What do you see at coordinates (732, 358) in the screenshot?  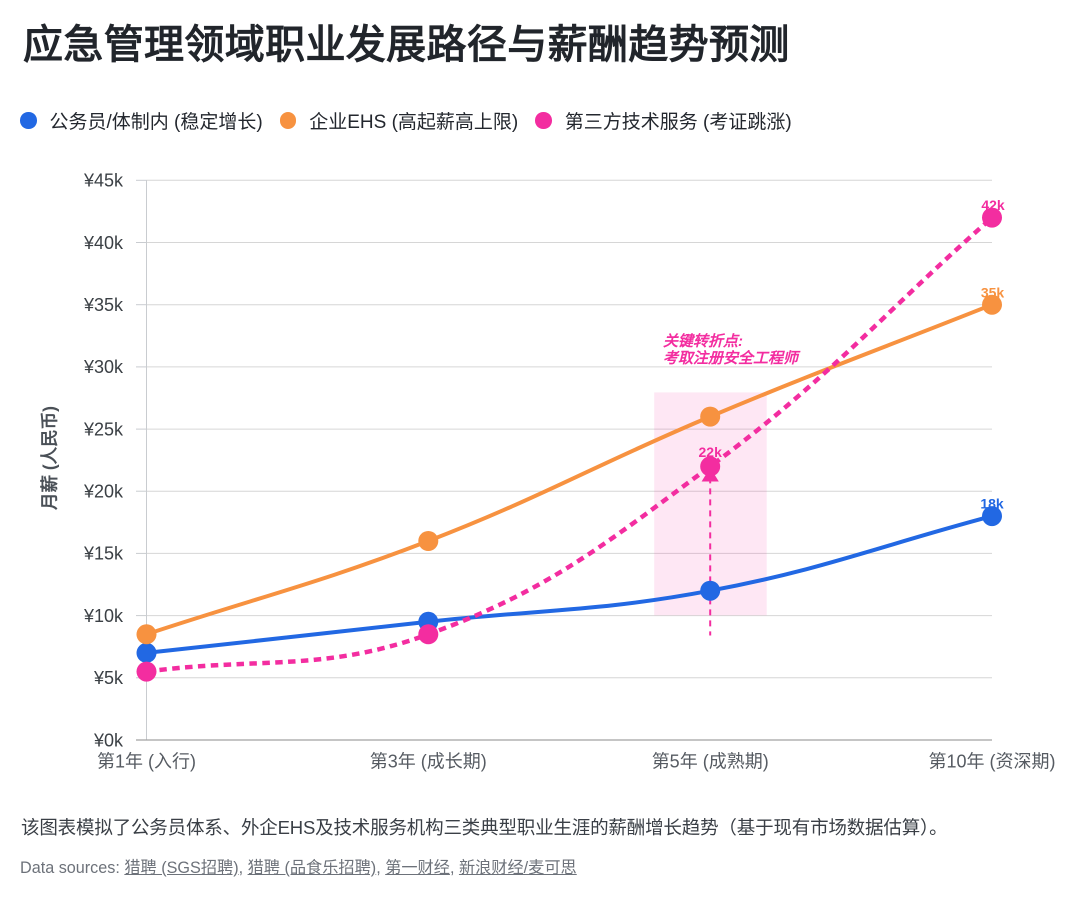 I see `svg-text: 考取注册安全工程师` at bounding box center [732, 358].